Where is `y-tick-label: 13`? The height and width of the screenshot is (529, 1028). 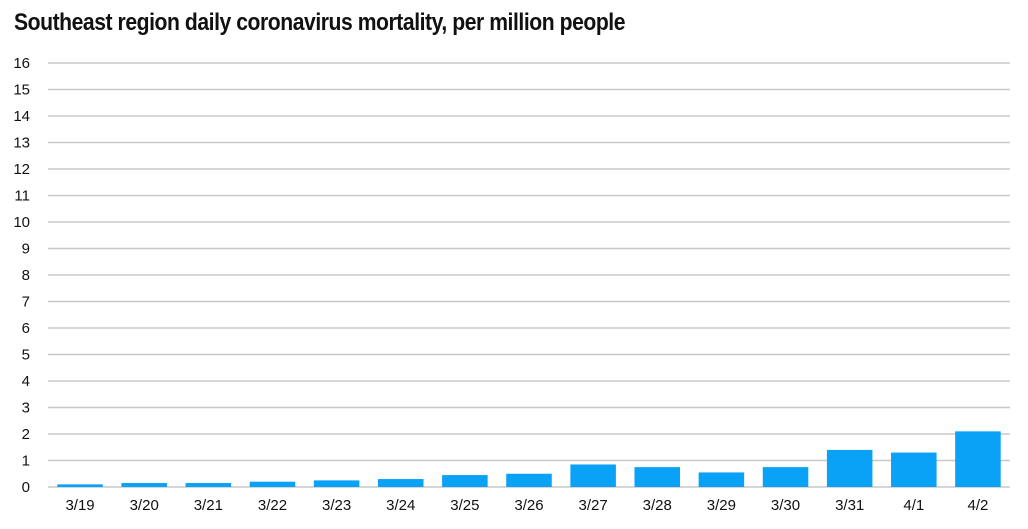 y-tick-label: 13 is located at coordinates (21, 143).